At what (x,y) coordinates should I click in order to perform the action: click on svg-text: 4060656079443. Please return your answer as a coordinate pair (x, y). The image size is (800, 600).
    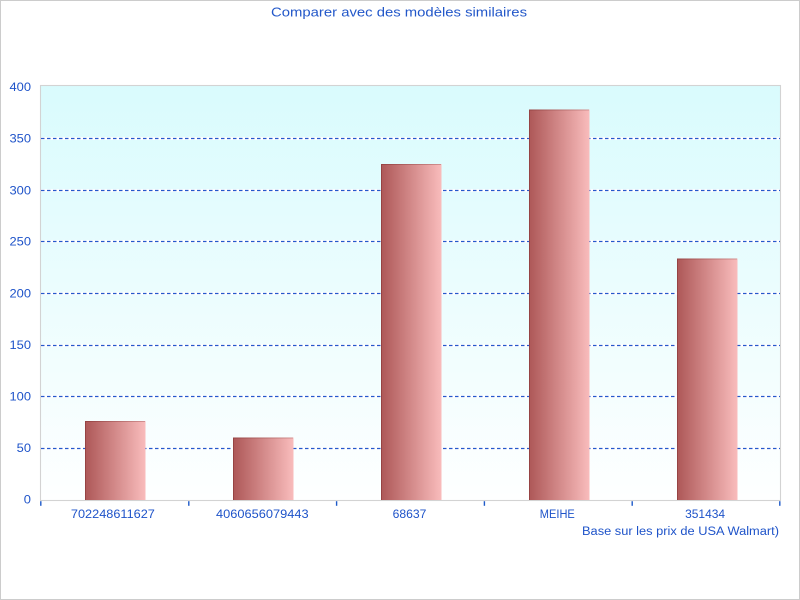
    Looking at the image, I should click on (262, 515).